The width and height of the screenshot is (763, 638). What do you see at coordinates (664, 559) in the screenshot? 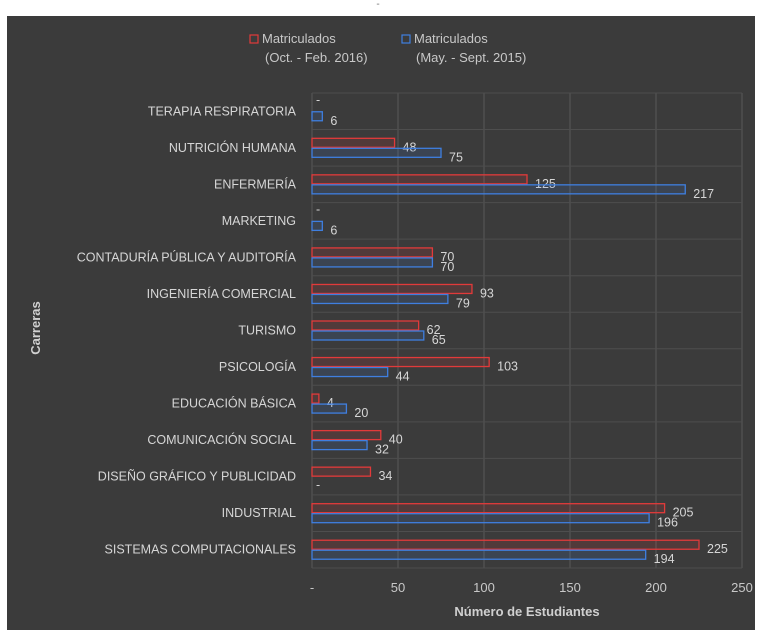
I see `data-label-series-2: 194` at bounding box center [664, 559].